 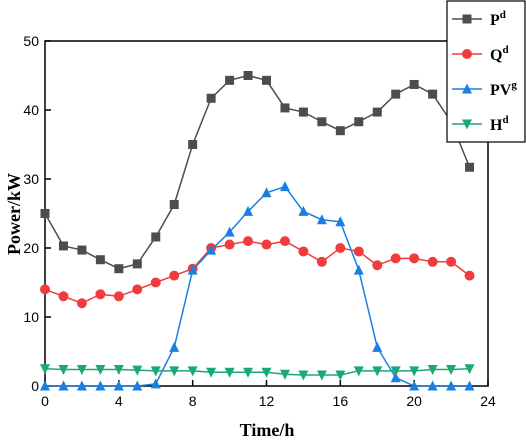 What do you see at coordinates (498, 19) in the screenshot?
I see `legend-label: Pd` at bounding box center [498, 19].